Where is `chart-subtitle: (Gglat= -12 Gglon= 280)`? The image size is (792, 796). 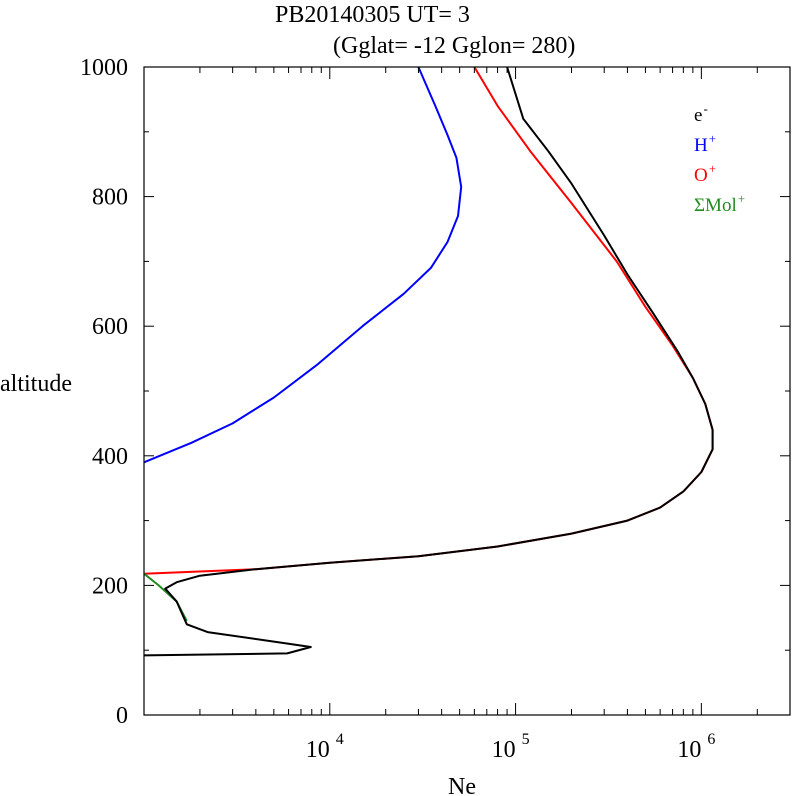
chart-subtitle: (Gglat= -12 Gglon= 280) is located at coordinates (454, 46).